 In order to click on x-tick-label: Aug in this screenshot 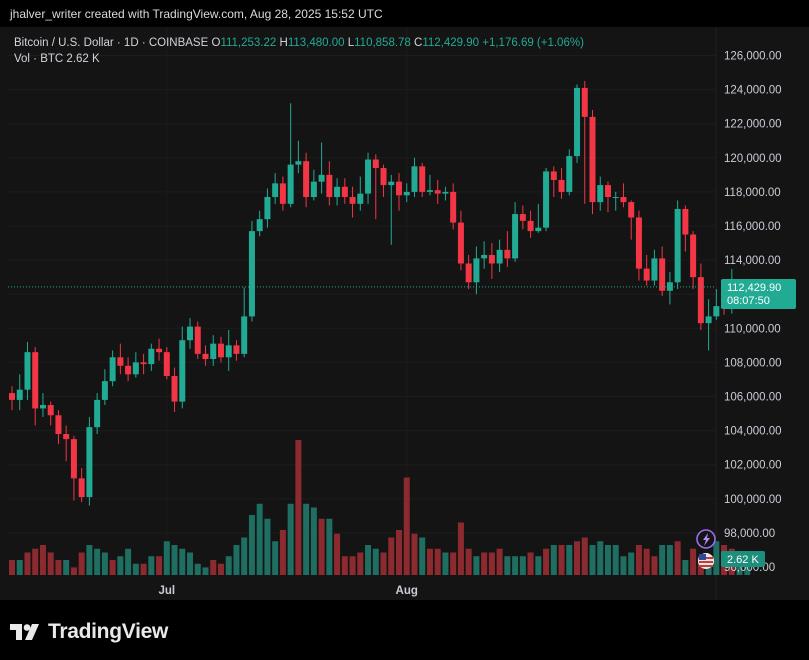, I will do `click(407, 591)`.